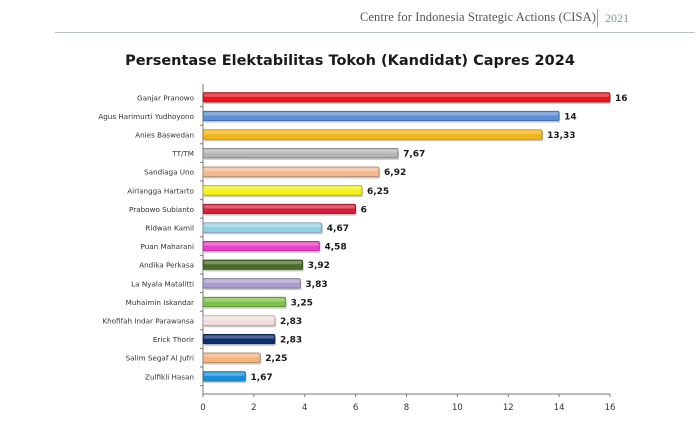 Image resolution: width=700 pixels, height=425 pixels. What do you see at coordinates (378, 192) in the screenshot?
I see `value-label: 6,25` at bounding box center [378, 192].